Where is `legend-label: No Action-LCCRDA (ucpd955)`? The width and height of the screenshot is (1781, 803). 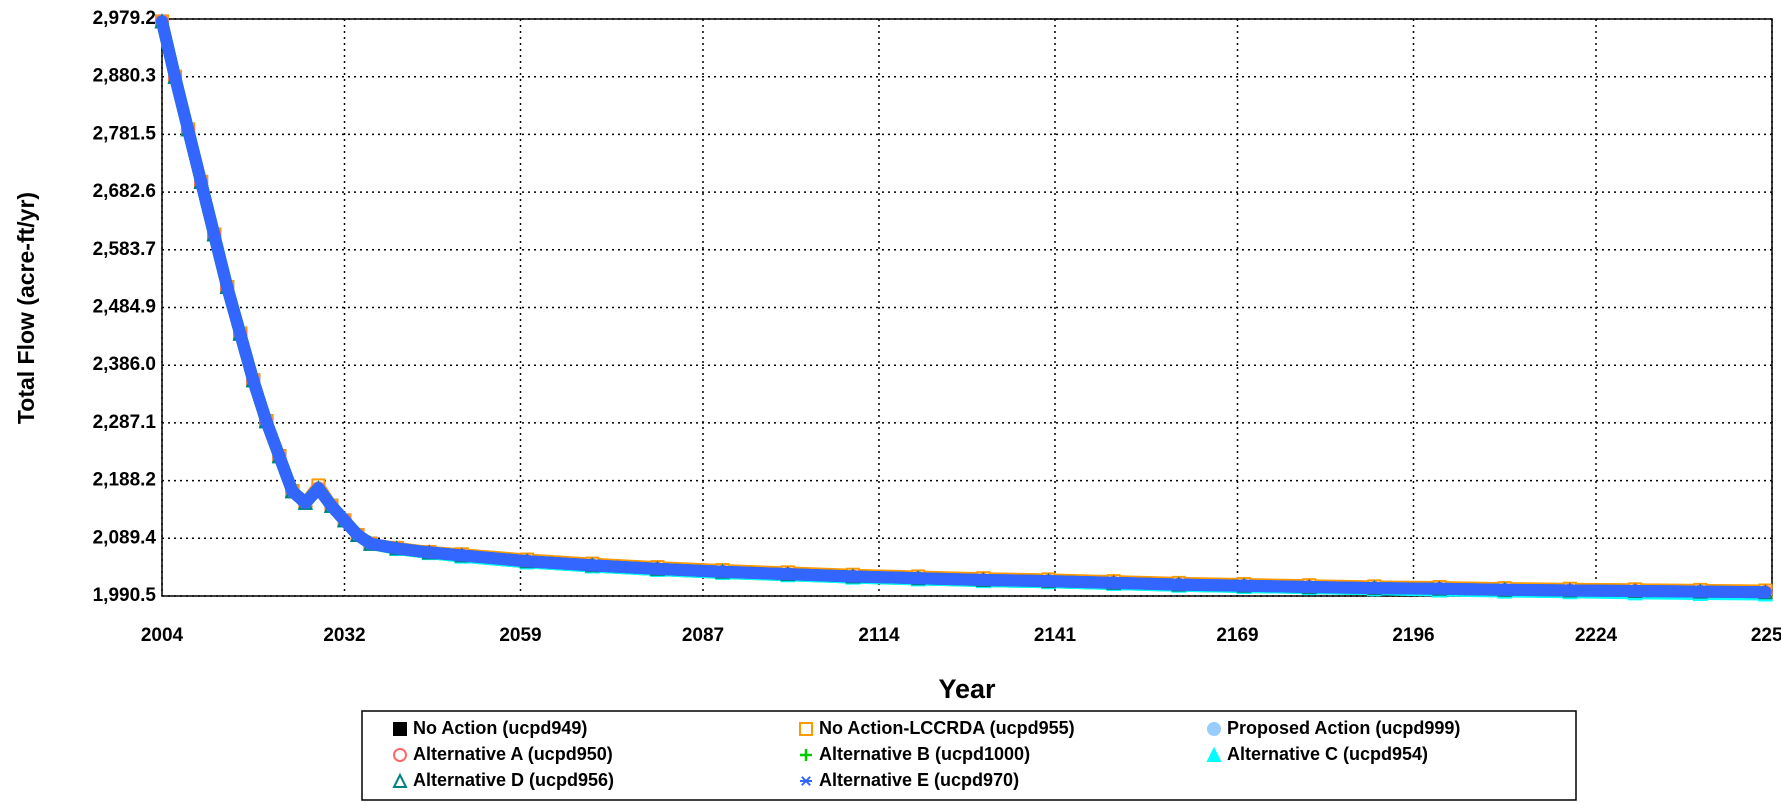 legend-label: No Action-LCCRDA (ucpd955) is located at coordinates (947, 728).